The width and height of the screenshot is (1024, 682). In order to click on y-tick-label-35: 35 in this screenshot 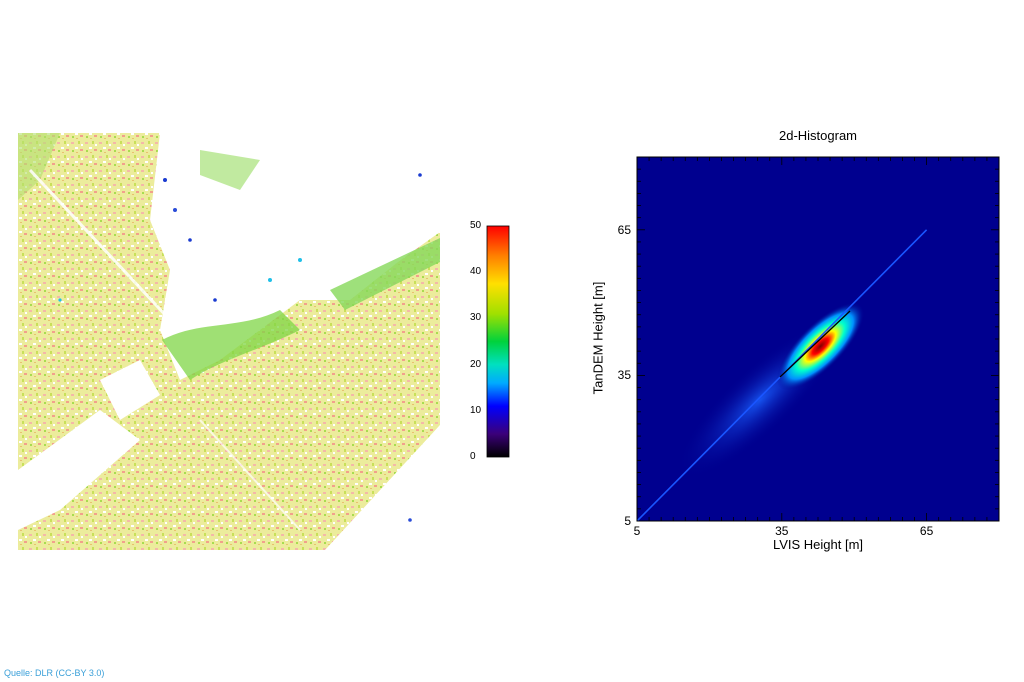, I will do `click(624, 375)`.